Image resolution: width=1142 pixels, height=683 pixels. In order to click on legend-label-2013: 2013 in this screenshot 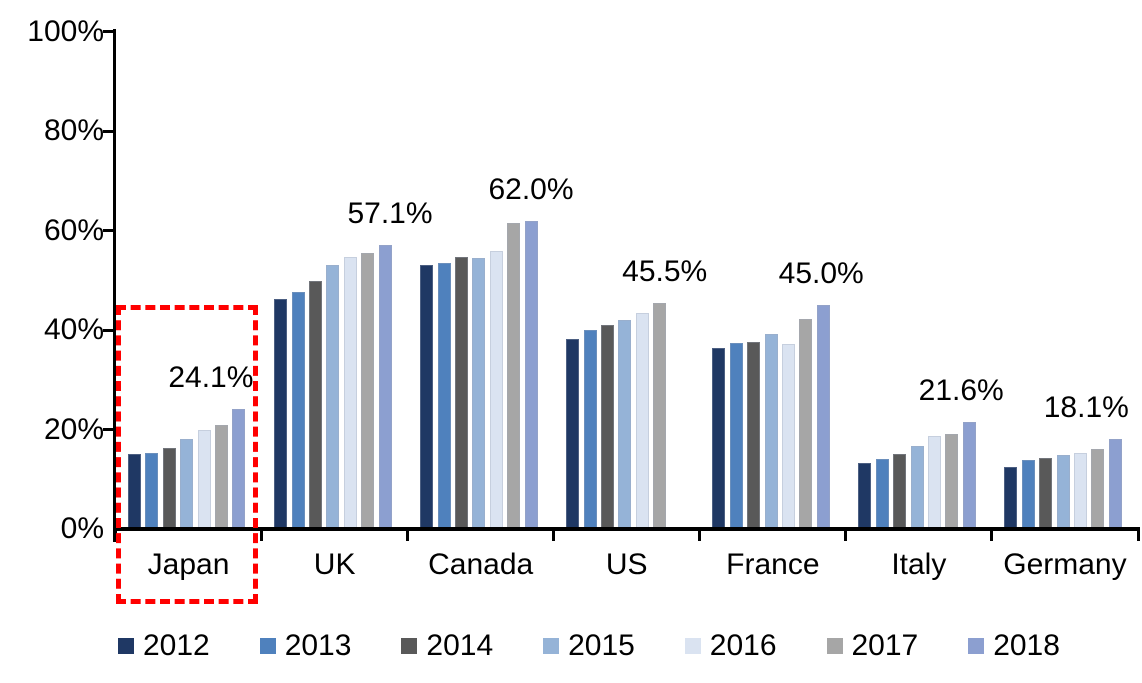, I will do `click(318, 645)`.